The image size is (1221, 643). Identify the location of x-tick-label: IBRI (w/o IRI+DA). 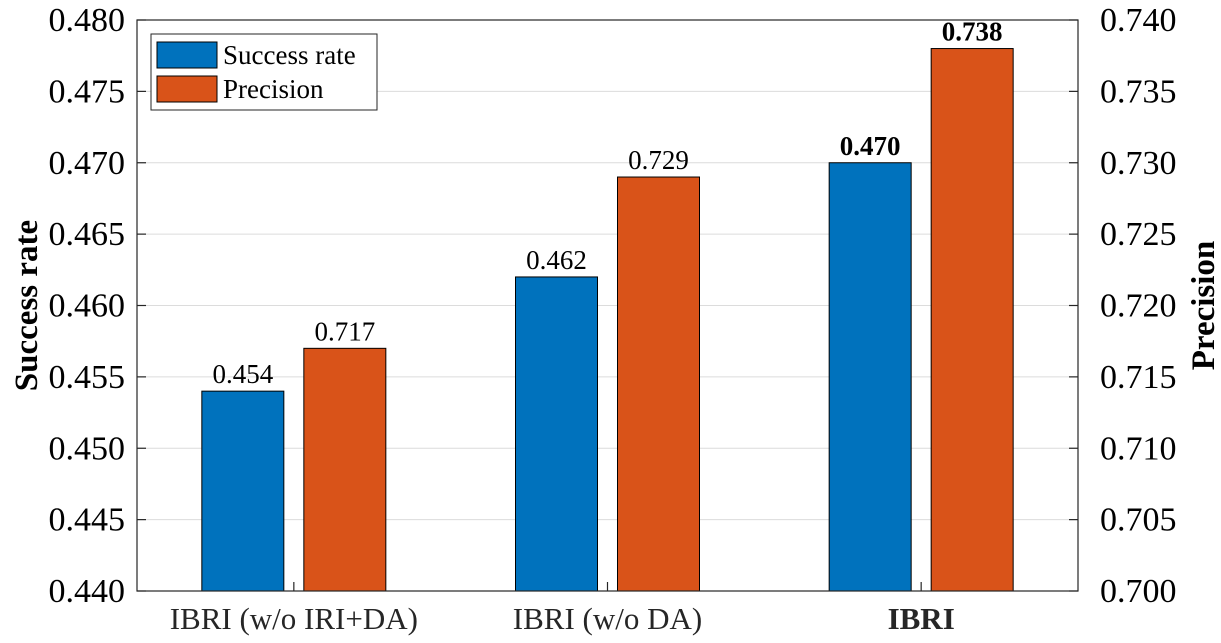
(294, 618).